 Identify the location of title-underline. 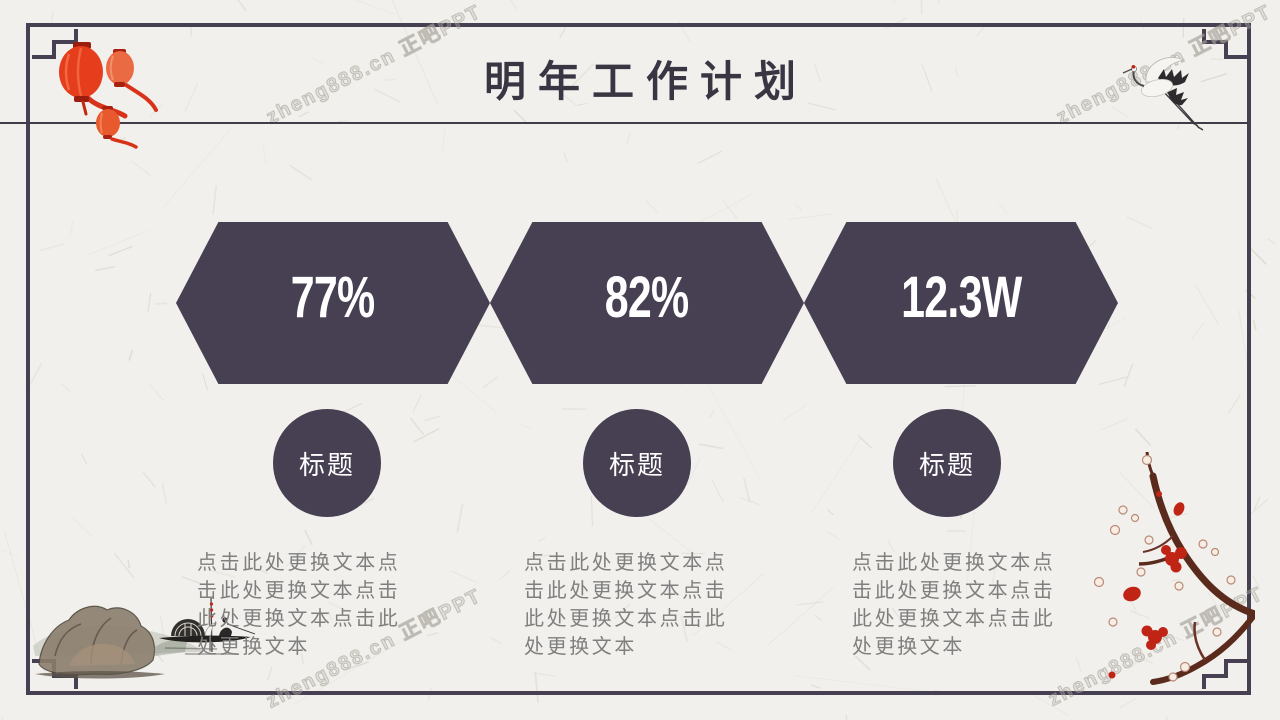
(624, 123).